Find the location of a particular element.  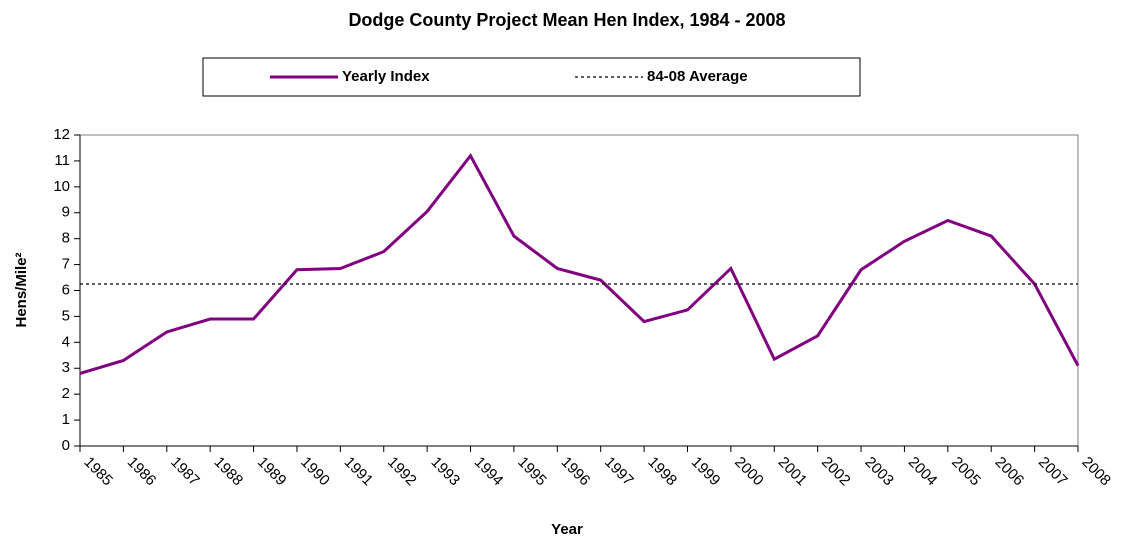

y-tick-label: 12 is located at coordinates (61, 134).